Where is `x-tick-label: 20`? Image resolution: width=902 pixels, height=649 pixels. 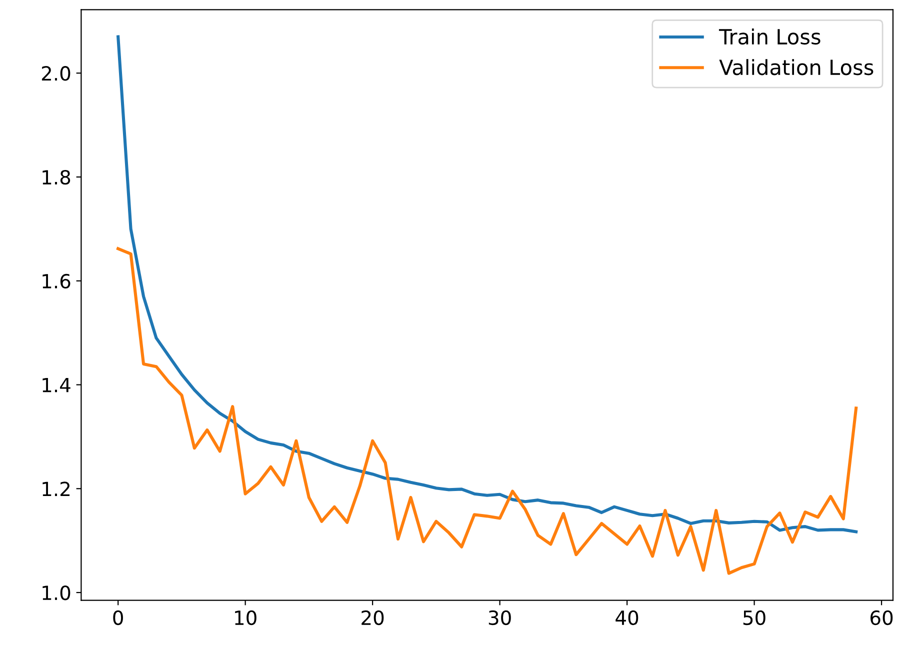
x-tick-label: 20 is located at coordinates (373, 618).